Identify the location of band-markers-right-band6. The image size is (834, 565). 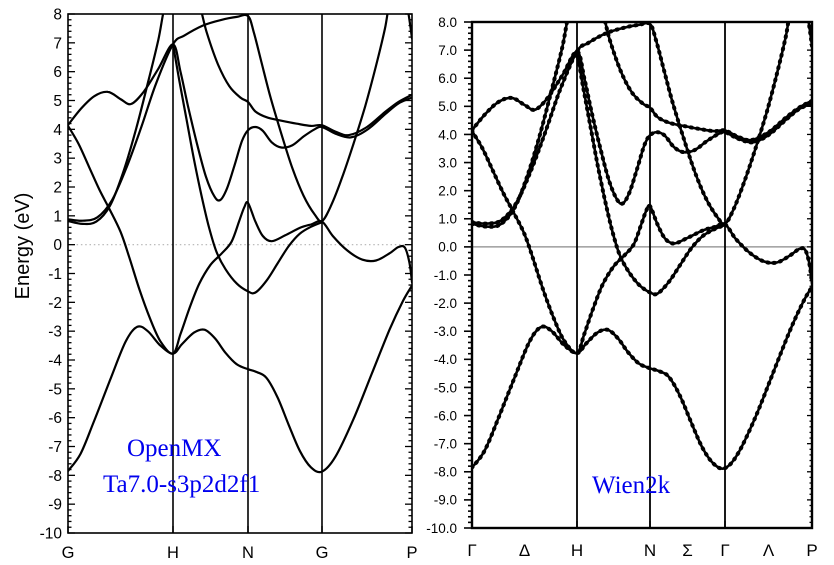
(651, 173).